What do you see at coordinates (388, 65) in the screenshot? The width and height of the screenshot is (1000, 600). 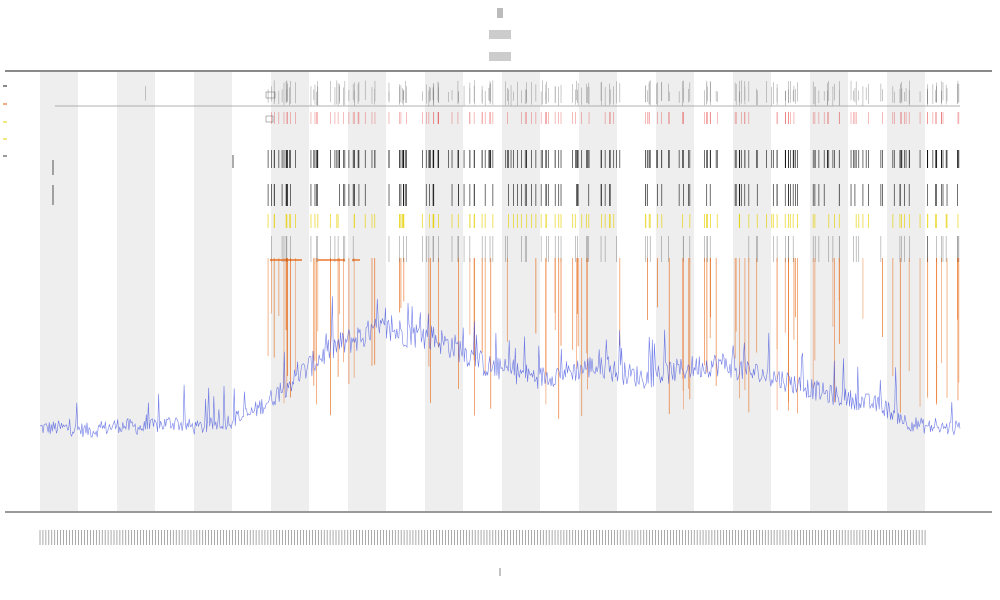 I see `small-ticks-top` at bounding box center [388, 65].